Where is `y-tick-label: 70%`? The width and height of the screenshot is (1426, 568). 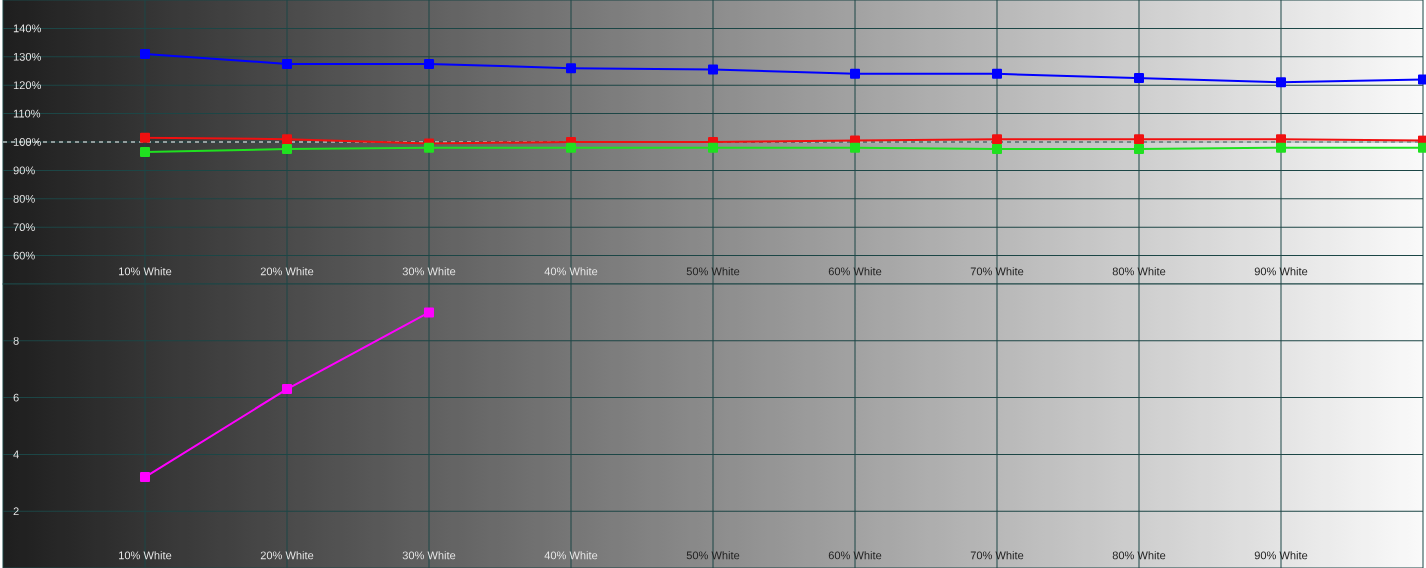 y-tick-label: 70% is located at coordinates (24, 227).